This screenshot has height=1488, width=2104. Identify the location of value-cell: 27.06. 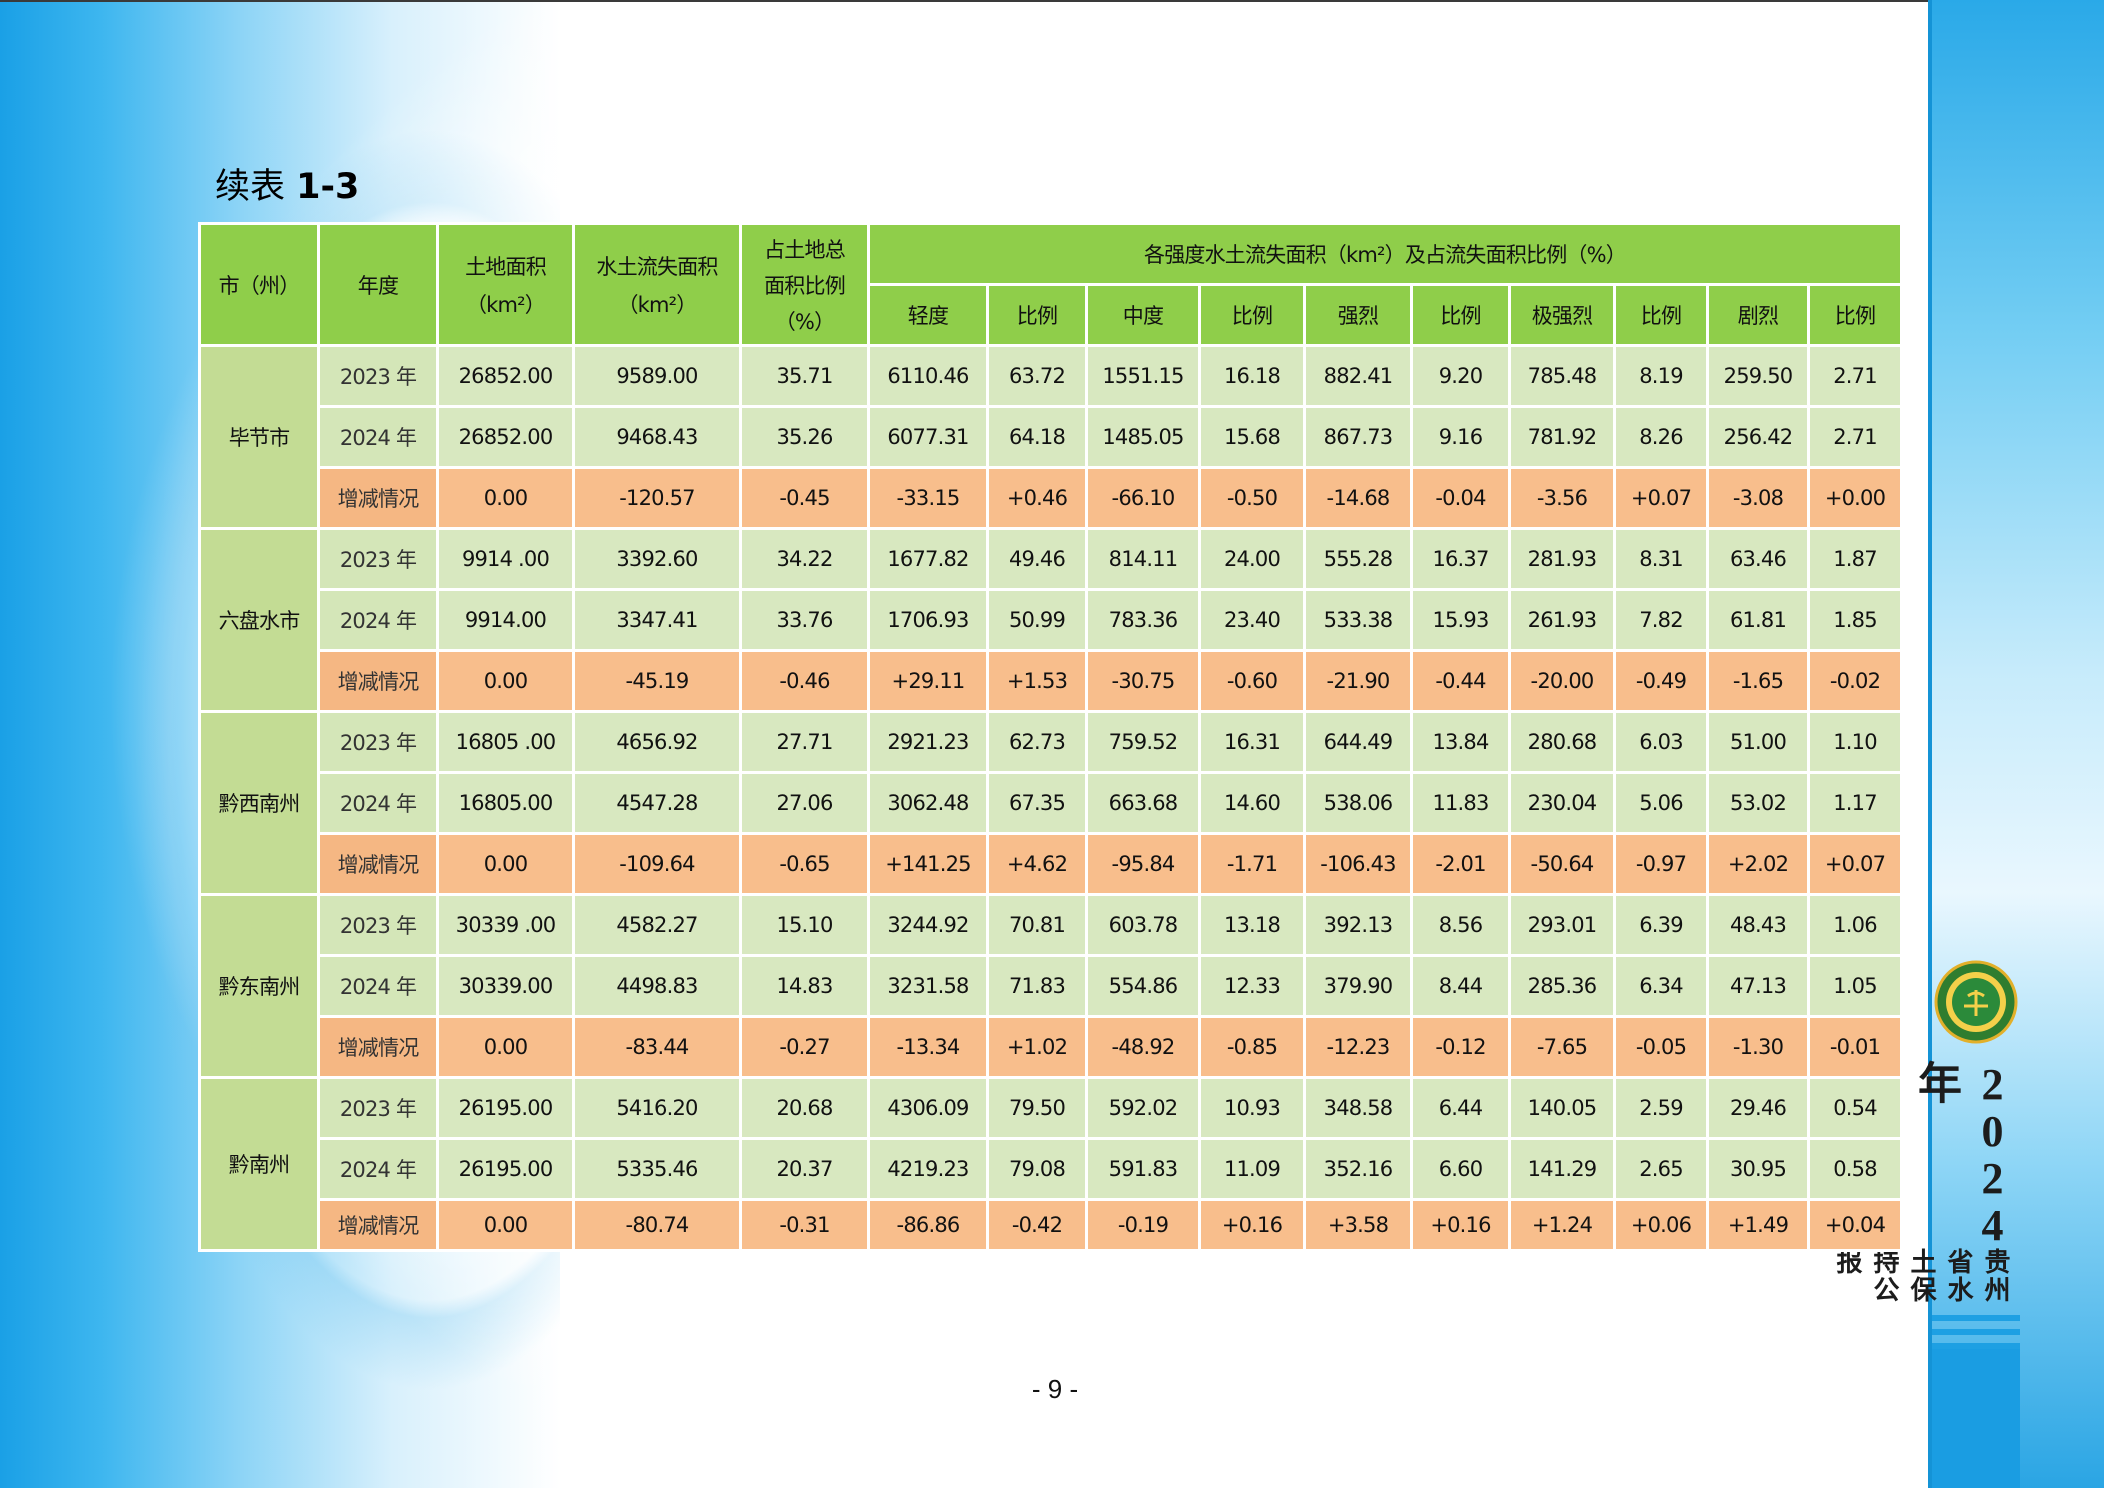
(804, 803).